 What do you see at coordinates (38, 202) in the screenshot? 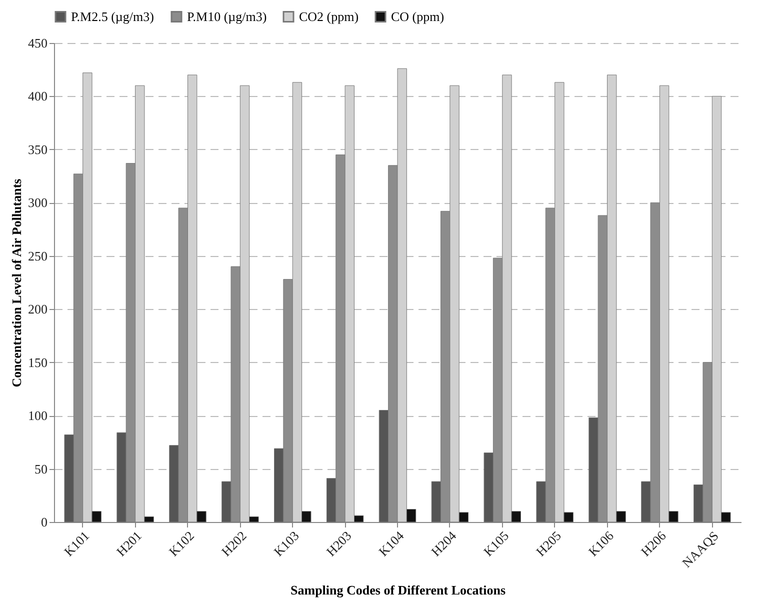
I see `y-tick-label: 300` at bounding box center [38, 202].